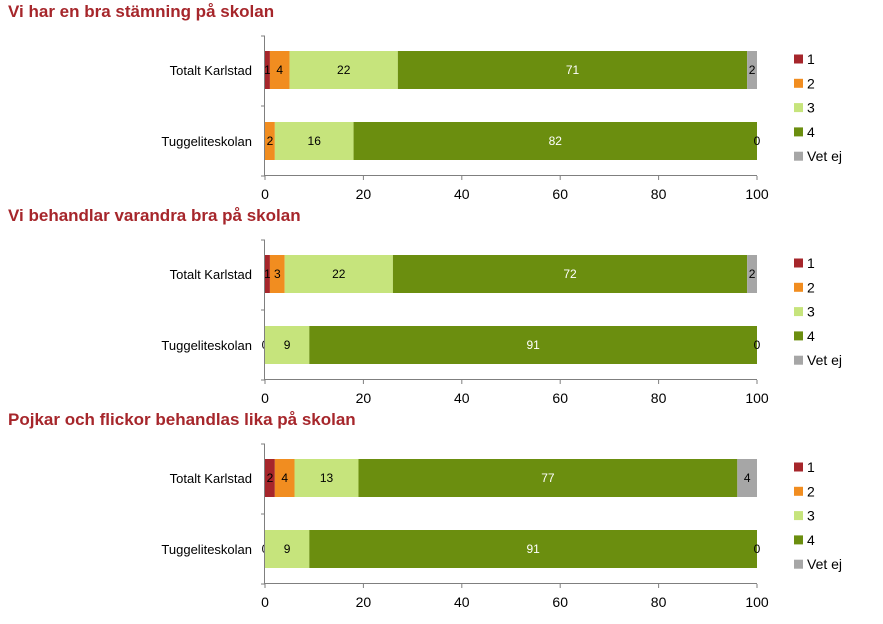  I want to click on data-label: 3, so click(277, 274).